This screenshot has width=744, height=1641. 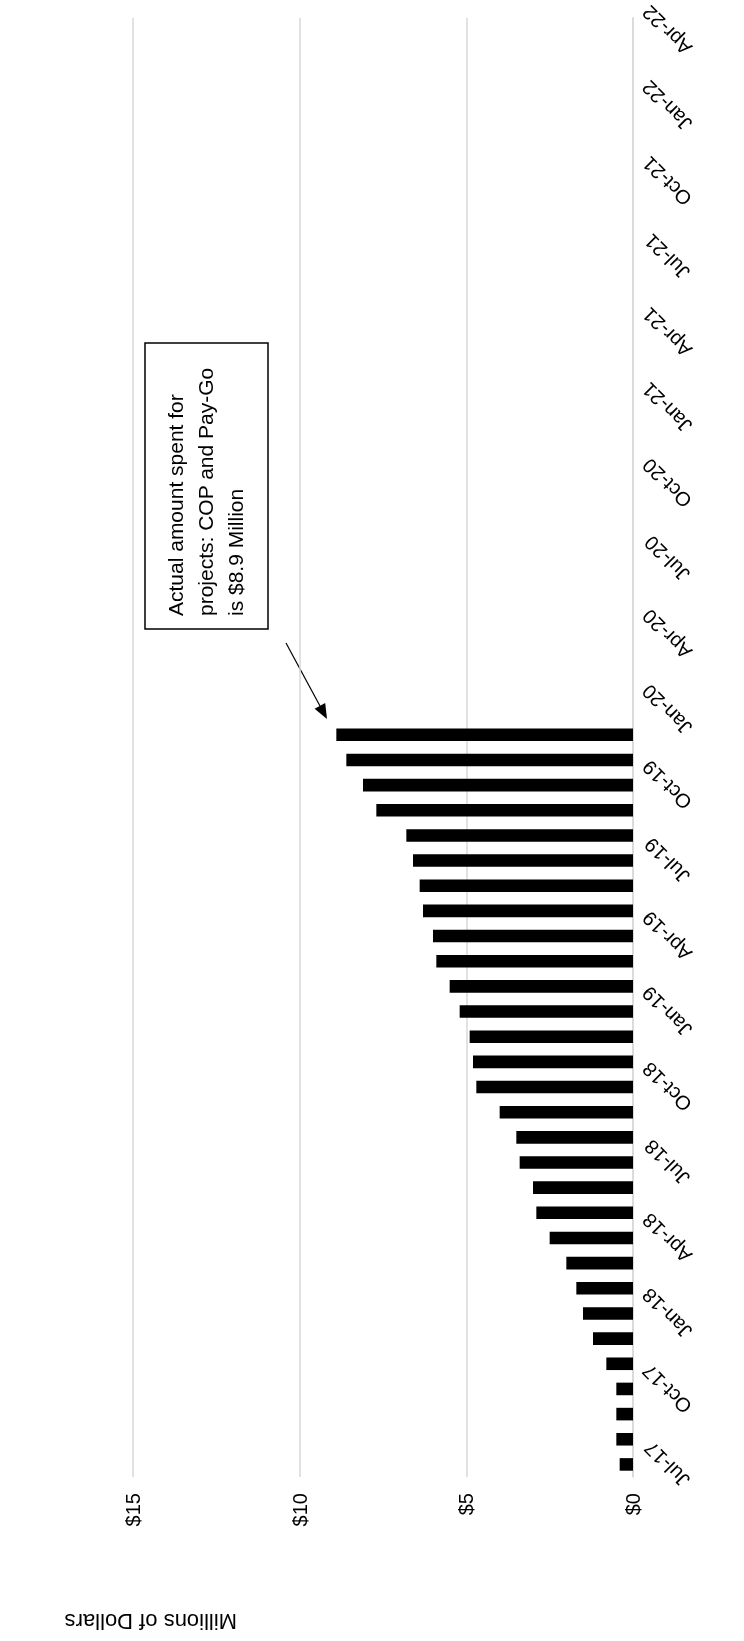 I want to click on x-axis-title: Millions of Dollars, so click(x=150, y=1621).